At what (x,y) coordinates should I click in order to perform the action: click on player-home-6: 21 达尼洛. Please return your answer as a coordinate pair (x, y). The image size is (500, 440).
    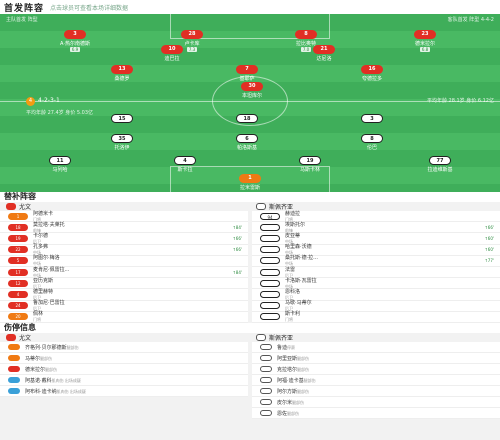
    Looking at the image, I should click on (324, 53).